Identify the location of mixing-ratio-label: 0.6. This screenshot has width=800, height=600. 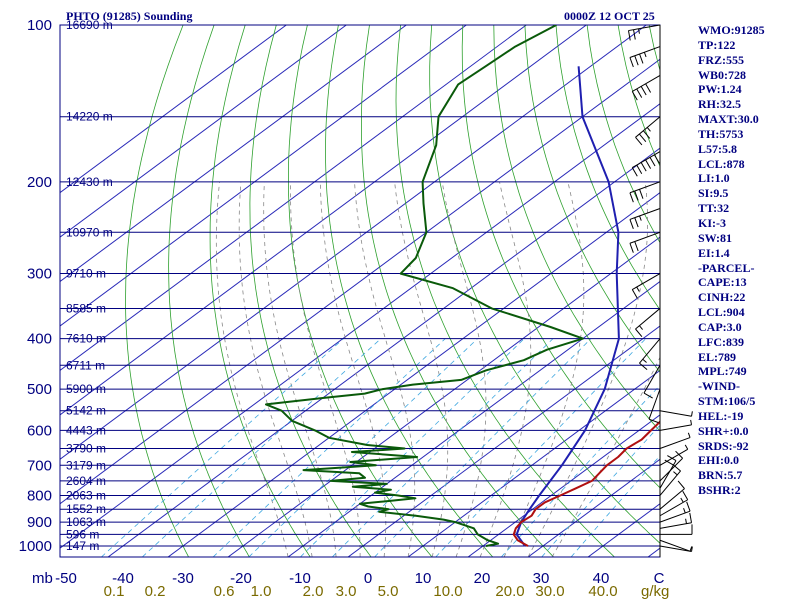
(224, 591).